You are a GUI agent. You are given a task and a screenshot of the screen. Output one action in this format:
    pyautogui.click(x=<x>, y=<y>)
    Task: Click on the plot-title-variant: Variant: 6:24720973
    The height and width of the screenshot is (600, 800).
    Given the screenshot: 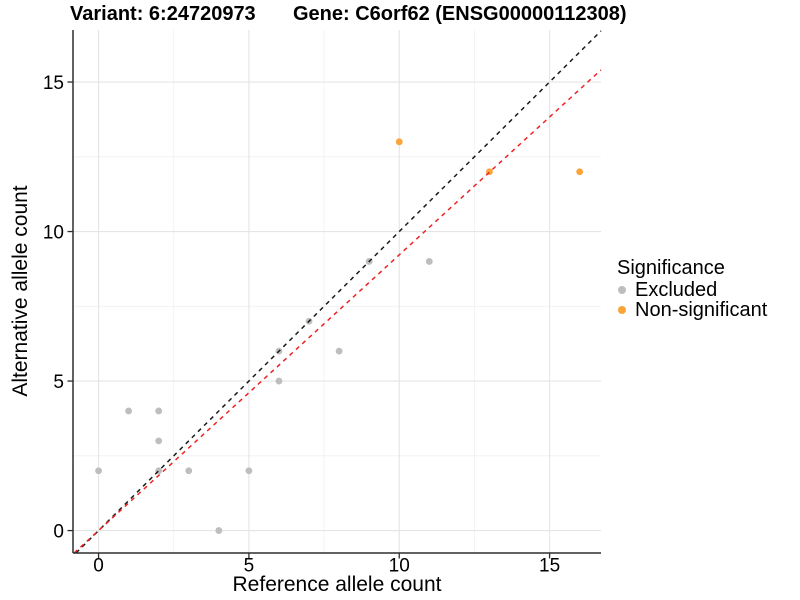 What is the action you would take?
    pyautogui.click(x=163, y=14)
    